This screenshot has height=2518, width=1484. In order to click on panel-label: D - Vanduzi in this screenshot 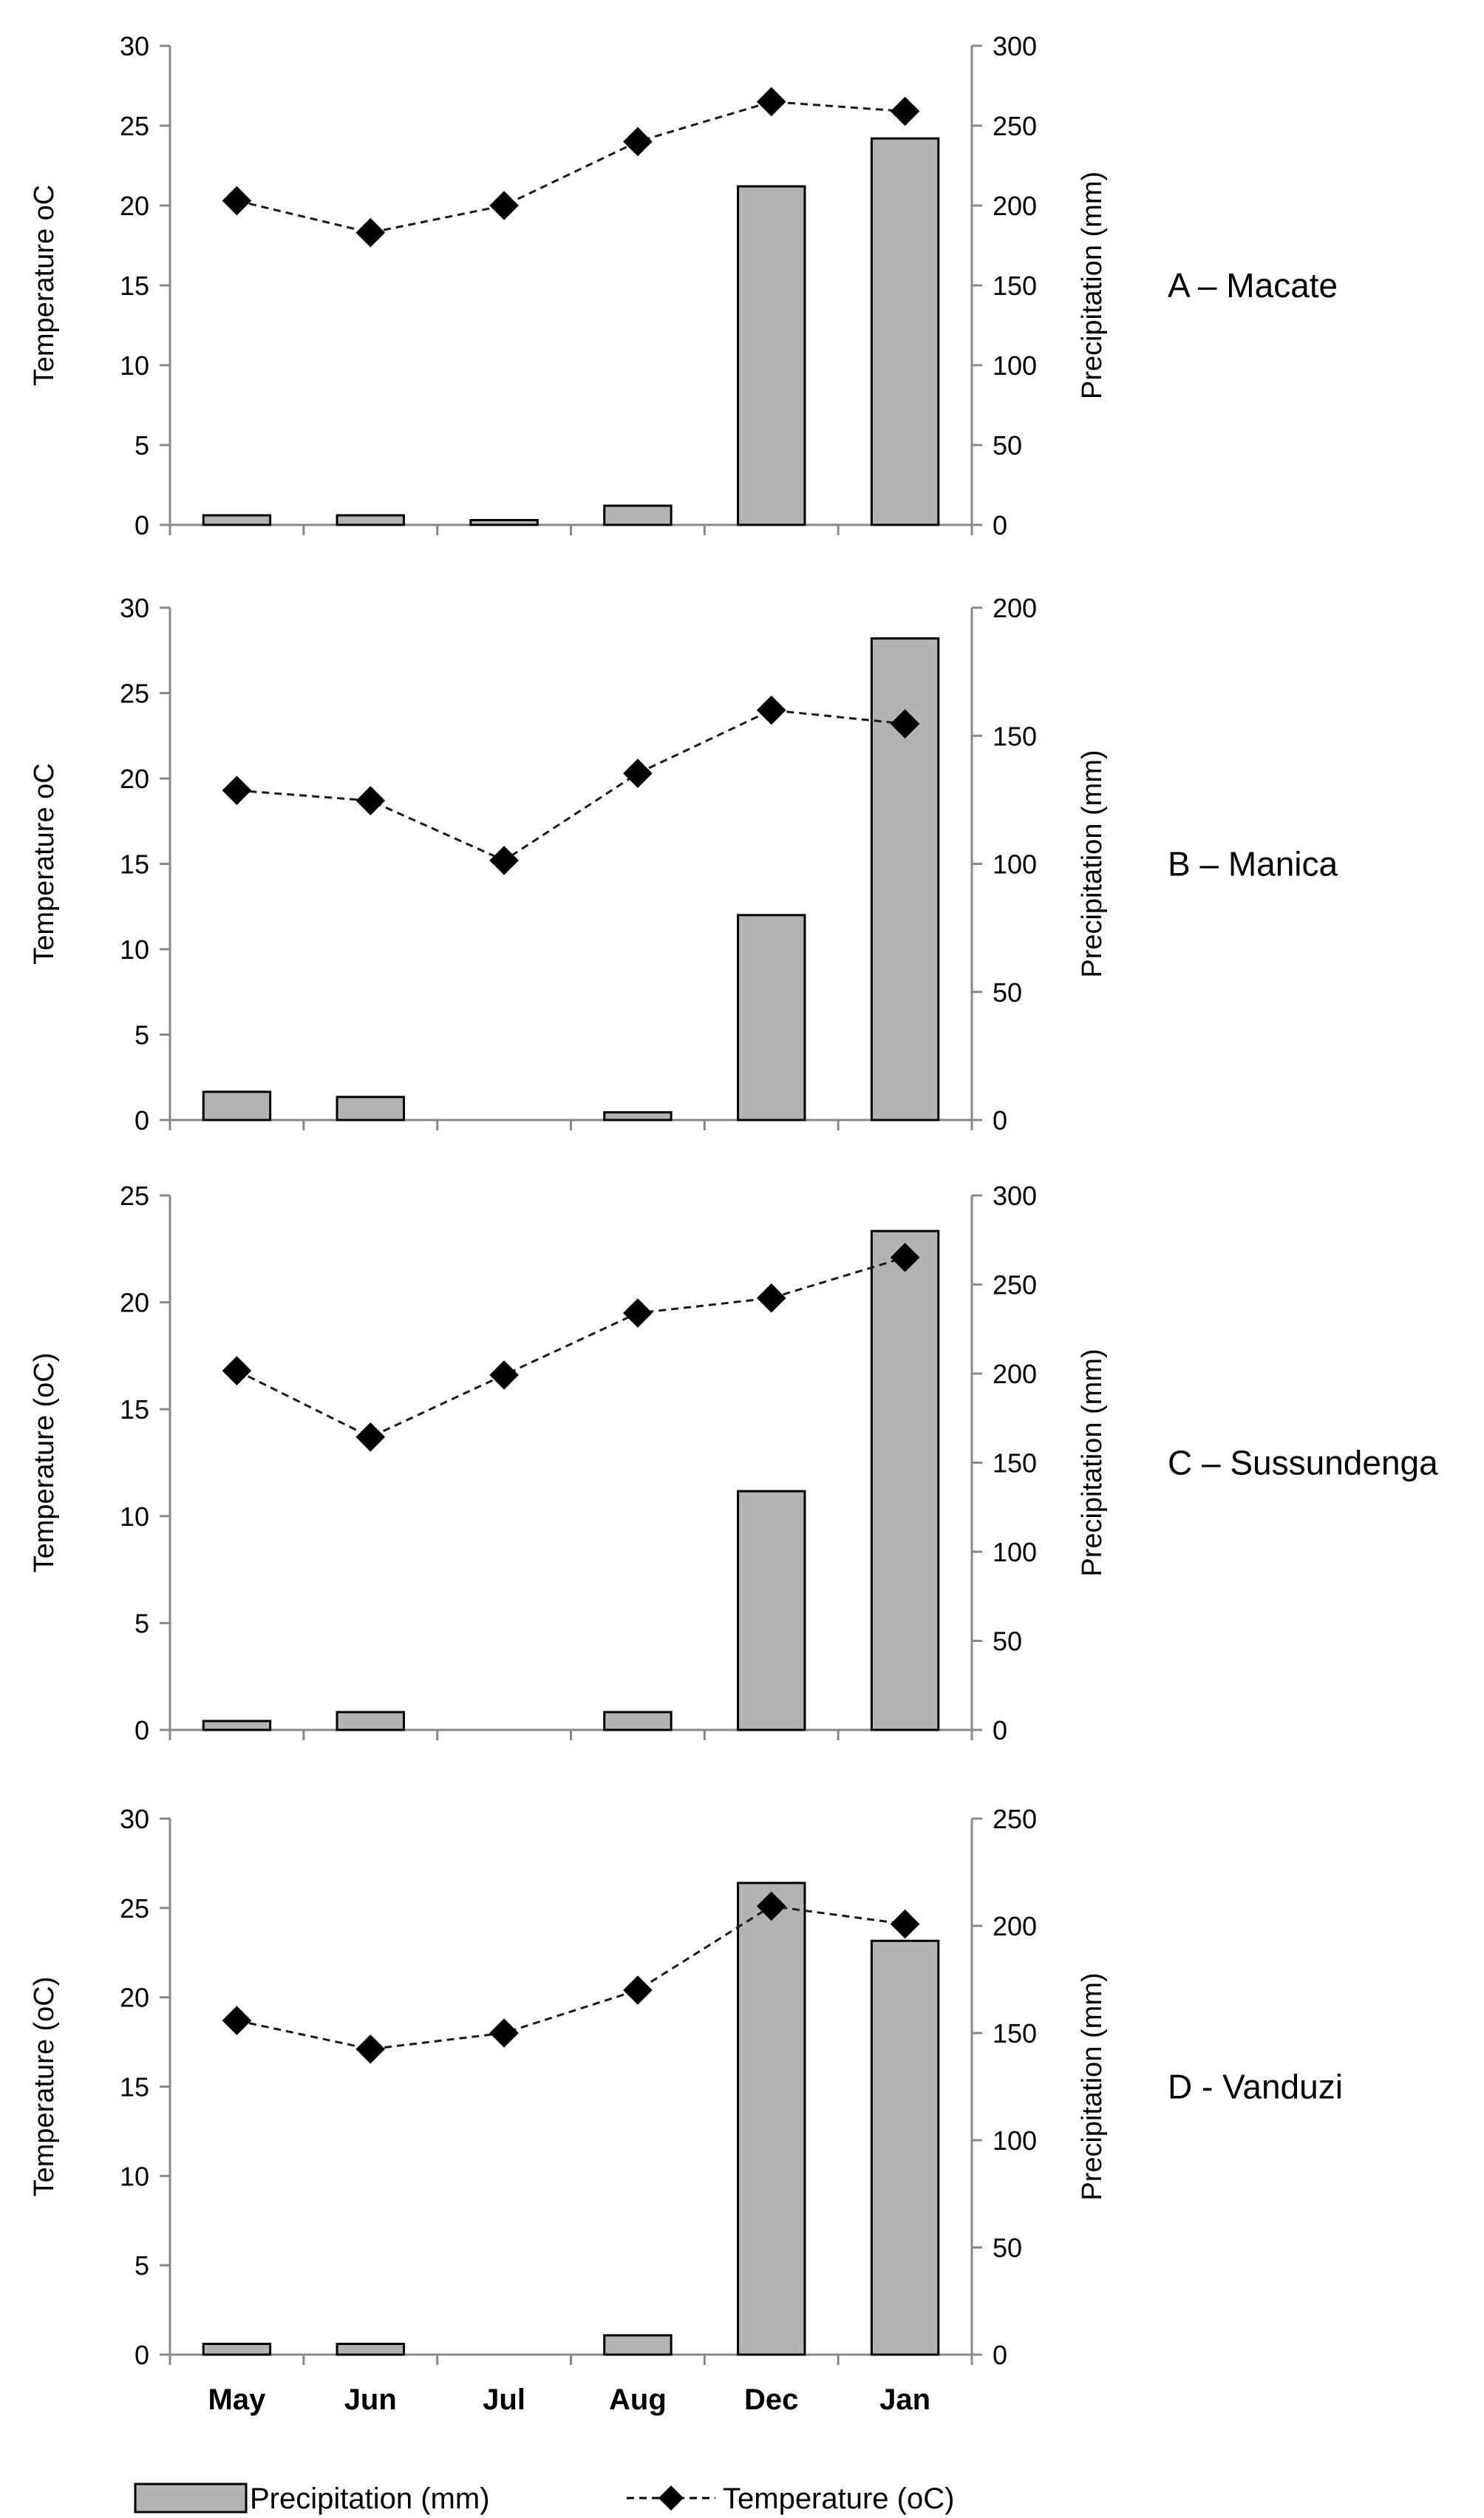, I will do `click(1255, 2087)`.